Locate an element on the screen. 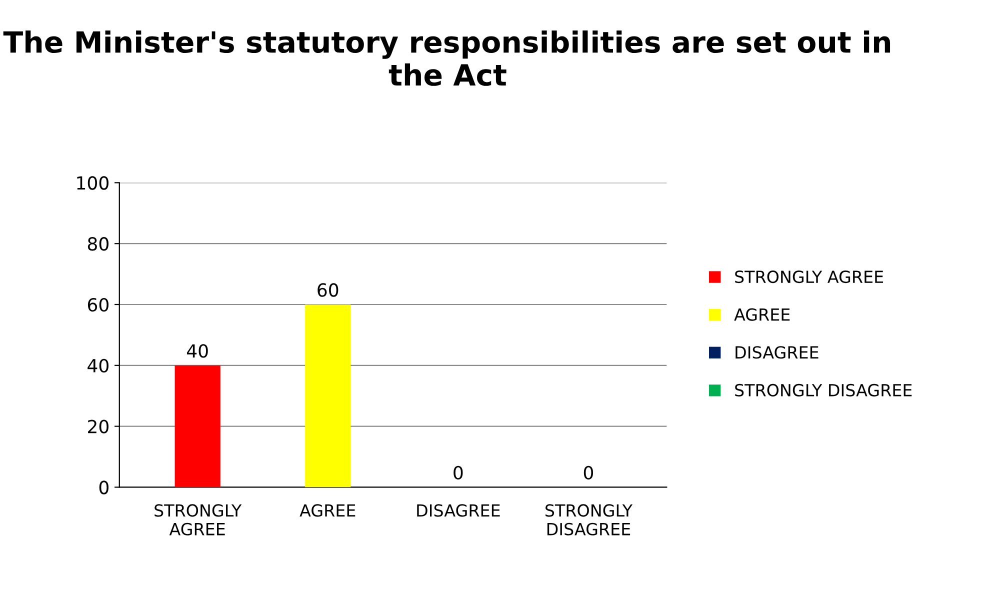 This screenshot has width=995, height=609. legend-label: STRONGLY AGREE is located at coordinates (809, 277).